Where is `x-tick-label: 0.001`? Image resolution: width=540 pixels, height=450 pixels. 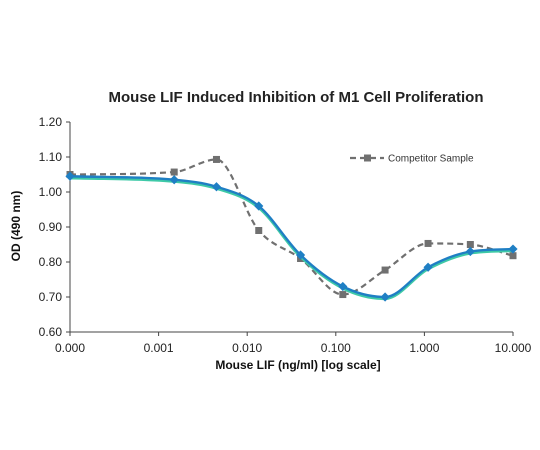
x-tick-label: 0.001 is located at coordinates (159, 348).